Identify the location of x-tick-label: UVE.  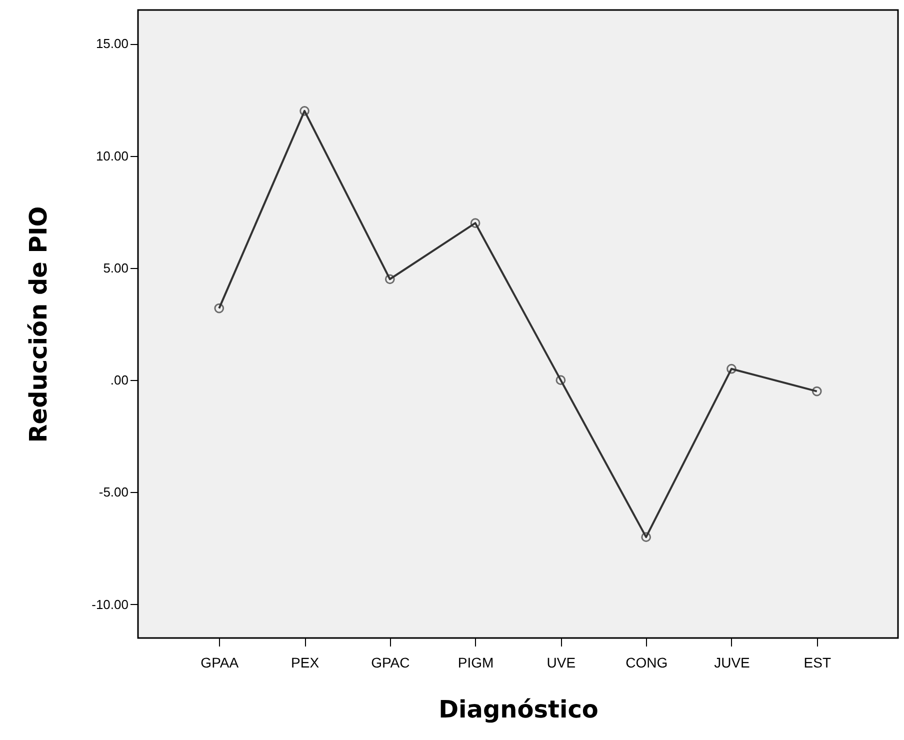
(561, 662).